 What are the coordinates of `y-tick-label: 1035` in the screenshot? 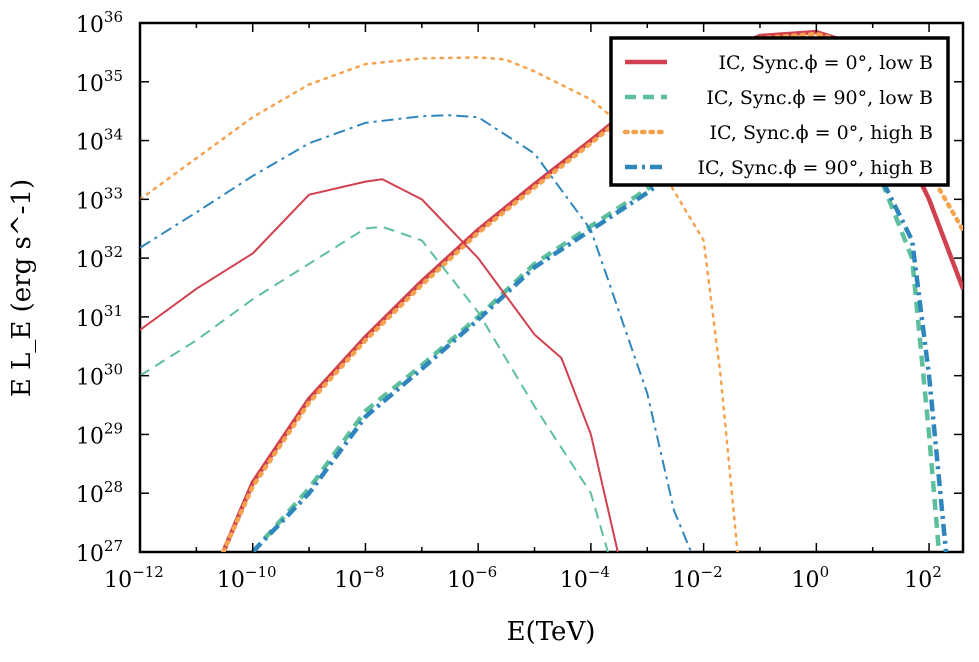 It's located at (99, 82).